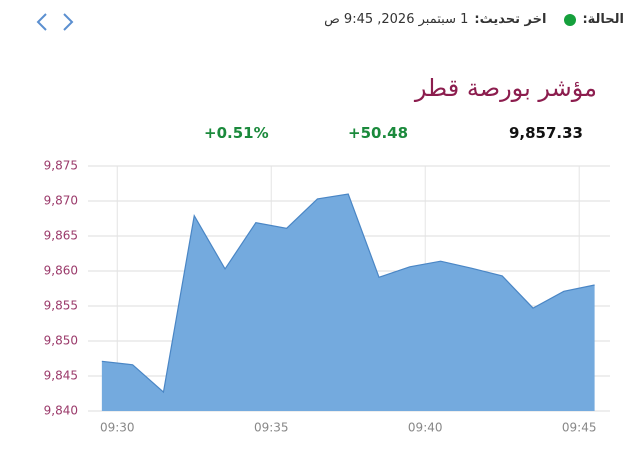 Image resolution: width=640 pixels, height=457 pixels. I want to click on index-change: +50.48, so click(378, 133).